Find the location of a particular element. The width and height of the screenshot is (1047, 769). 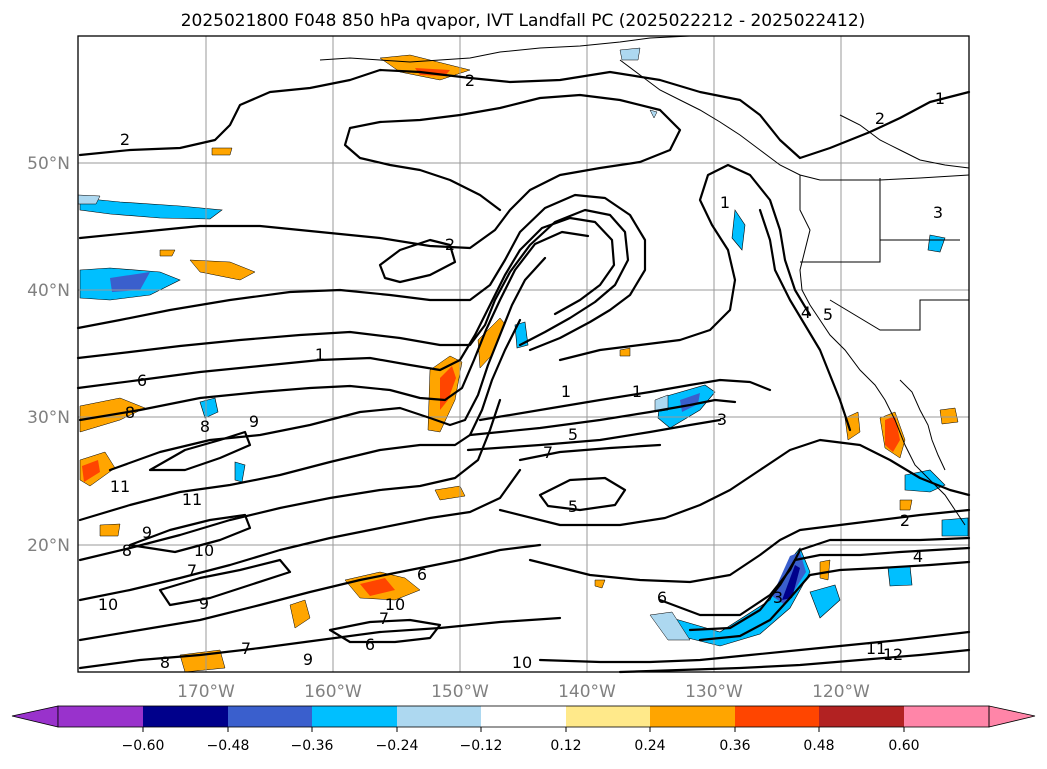

lat-label: 40°N is located at coordinates (48, 291).